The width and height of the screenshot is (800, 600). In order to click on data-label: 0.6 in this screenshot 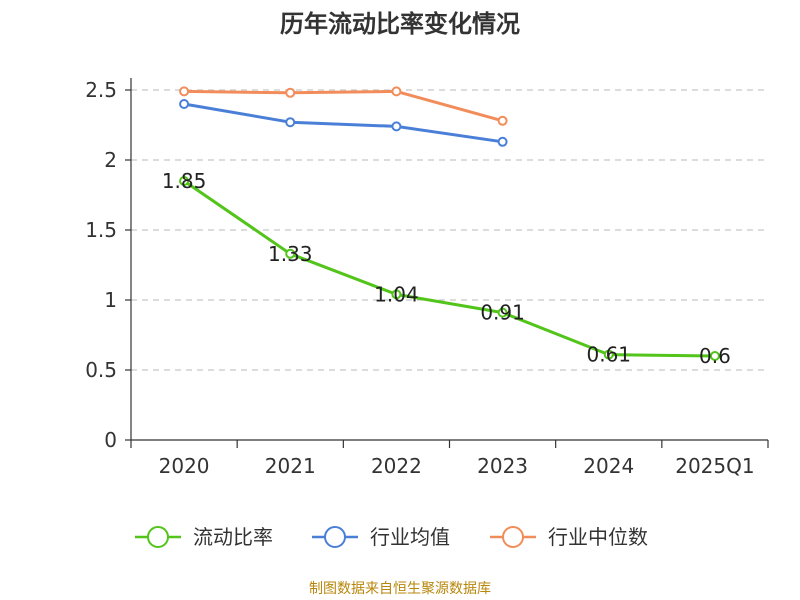, I will do `click(715, 356)`.